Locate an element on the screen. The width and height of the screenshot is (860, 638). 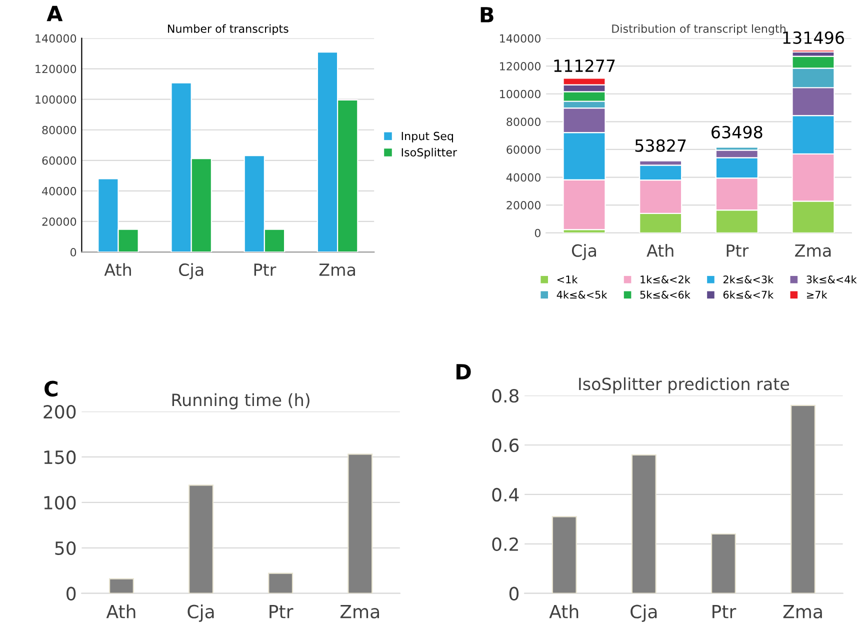
legend-label: 2k≤&<3k is located at coordinates (748, 279).